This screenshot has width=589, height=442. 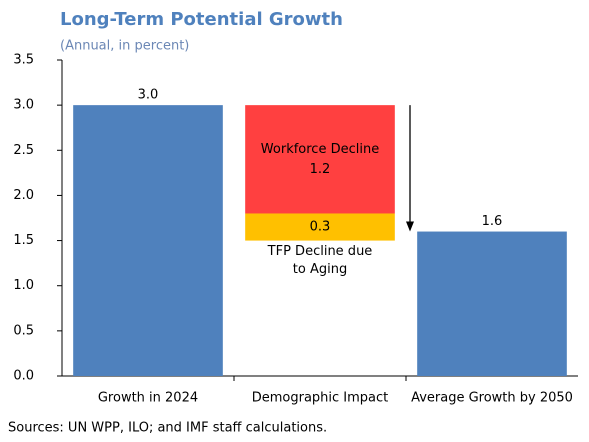 What do you see at coordinates (23, 105) in the screenshot?
I see `y-tick-label: 3.0` at bounding box center [23, 105].